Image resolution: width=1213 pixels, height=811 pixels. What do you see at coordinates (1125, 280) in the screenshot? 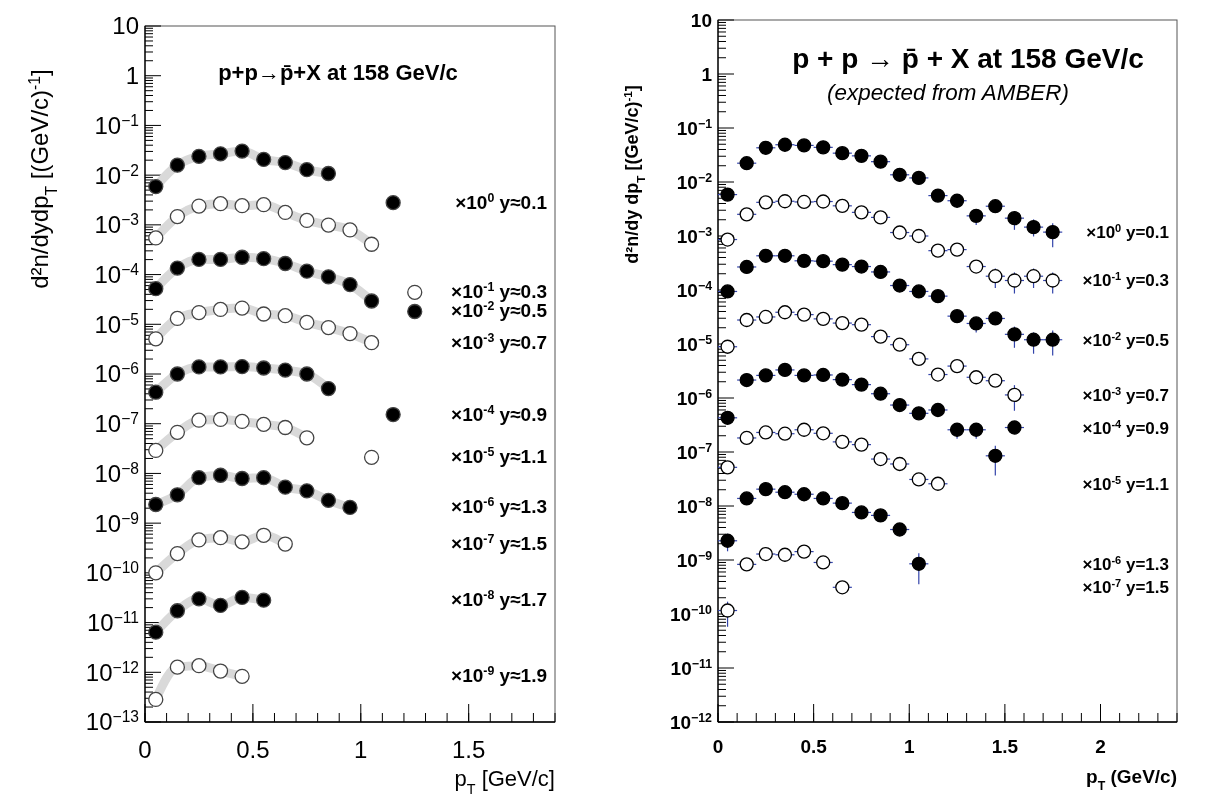
I see `series-label: ×10$^{-1}$ y=0.3` at bounding box center [1125, 280].